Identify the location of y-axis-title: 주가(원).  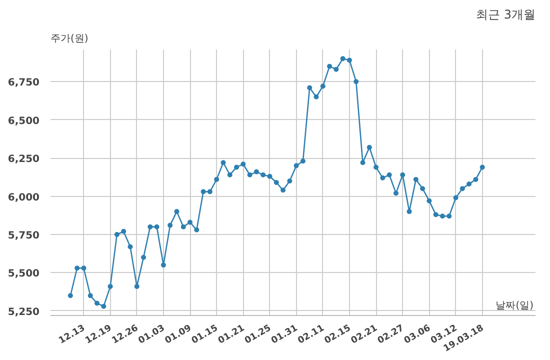
(69, 39).